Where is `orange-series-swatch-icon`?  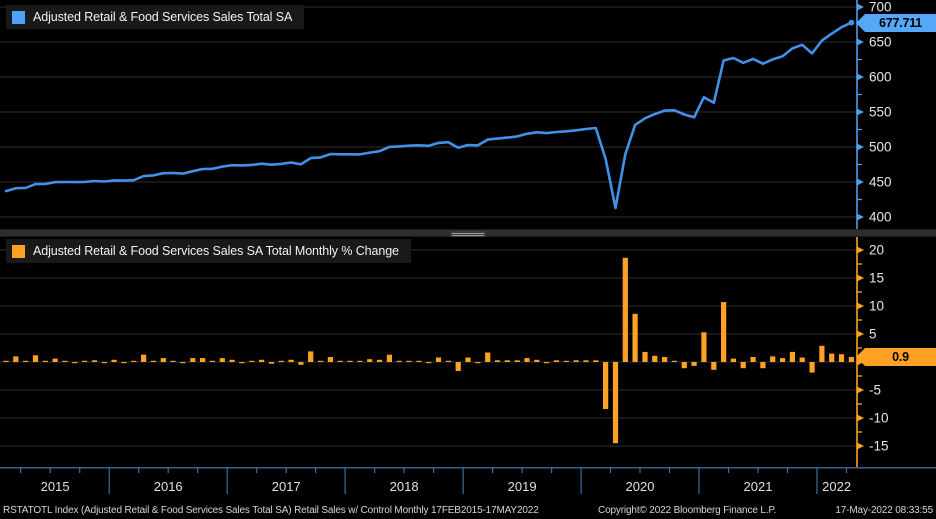 orange-series-swatch-icon is located at coordinates (18, 251).